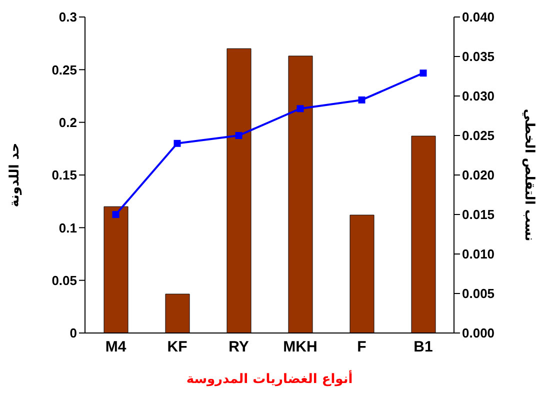  Describe the element at coordinates (67, 17) in the screenshot. I see `y-tick-label: 0.3` at that location.